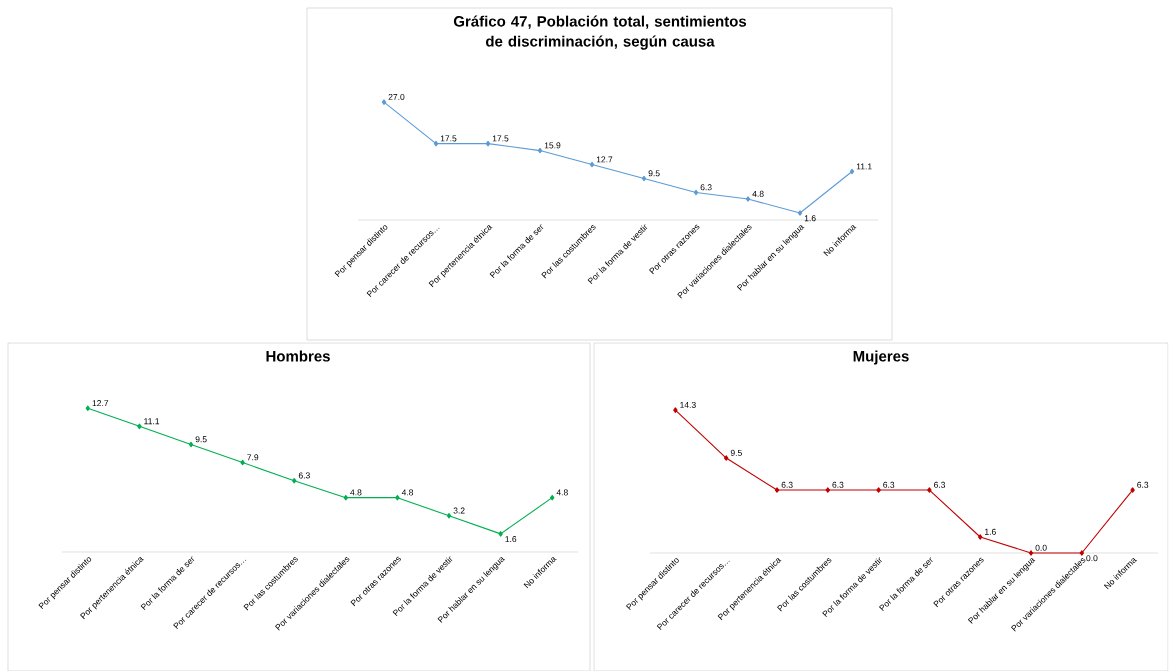  I want to click on chart-title: Gráfico 47, Población total, sentimientos de discriminación, según causa, so click(600, 32).